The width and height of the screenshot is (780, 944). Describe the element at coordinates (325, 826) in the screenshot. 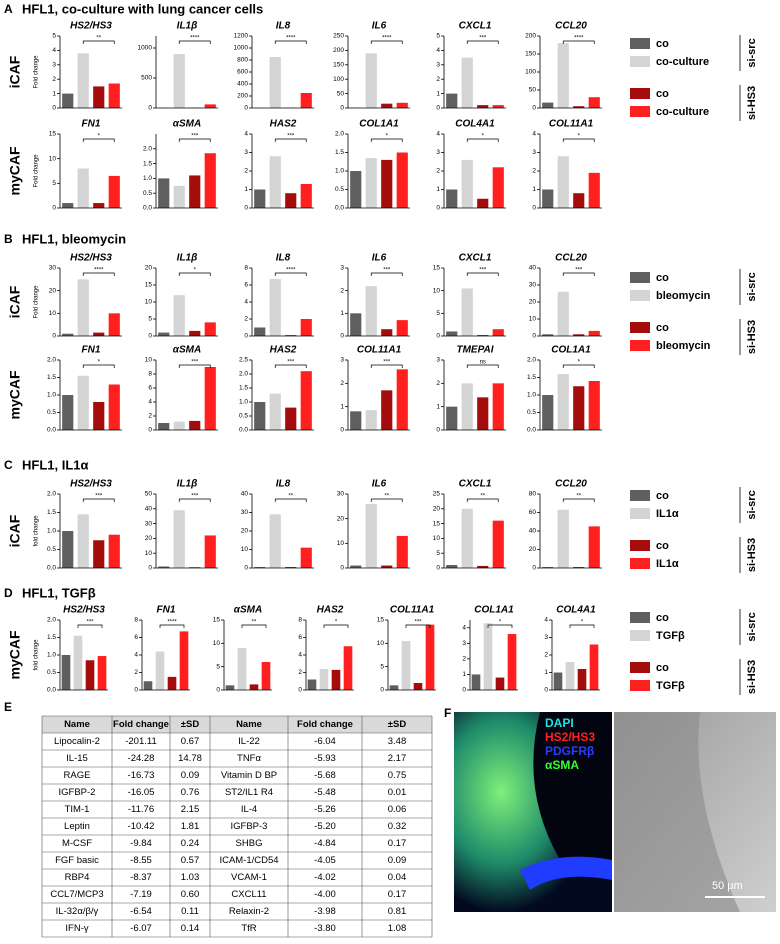

I see `table-cell: -5.20` at that location.